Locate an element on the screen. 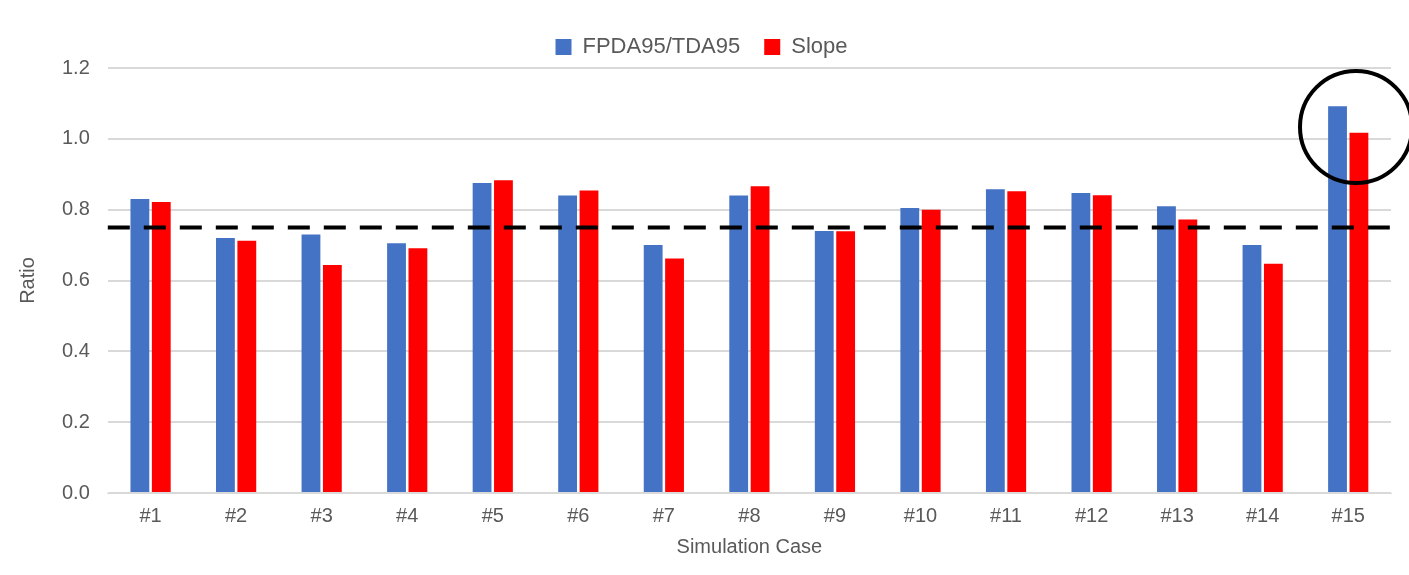  x-tick-label: #3 is located at coordinates (321, 514).